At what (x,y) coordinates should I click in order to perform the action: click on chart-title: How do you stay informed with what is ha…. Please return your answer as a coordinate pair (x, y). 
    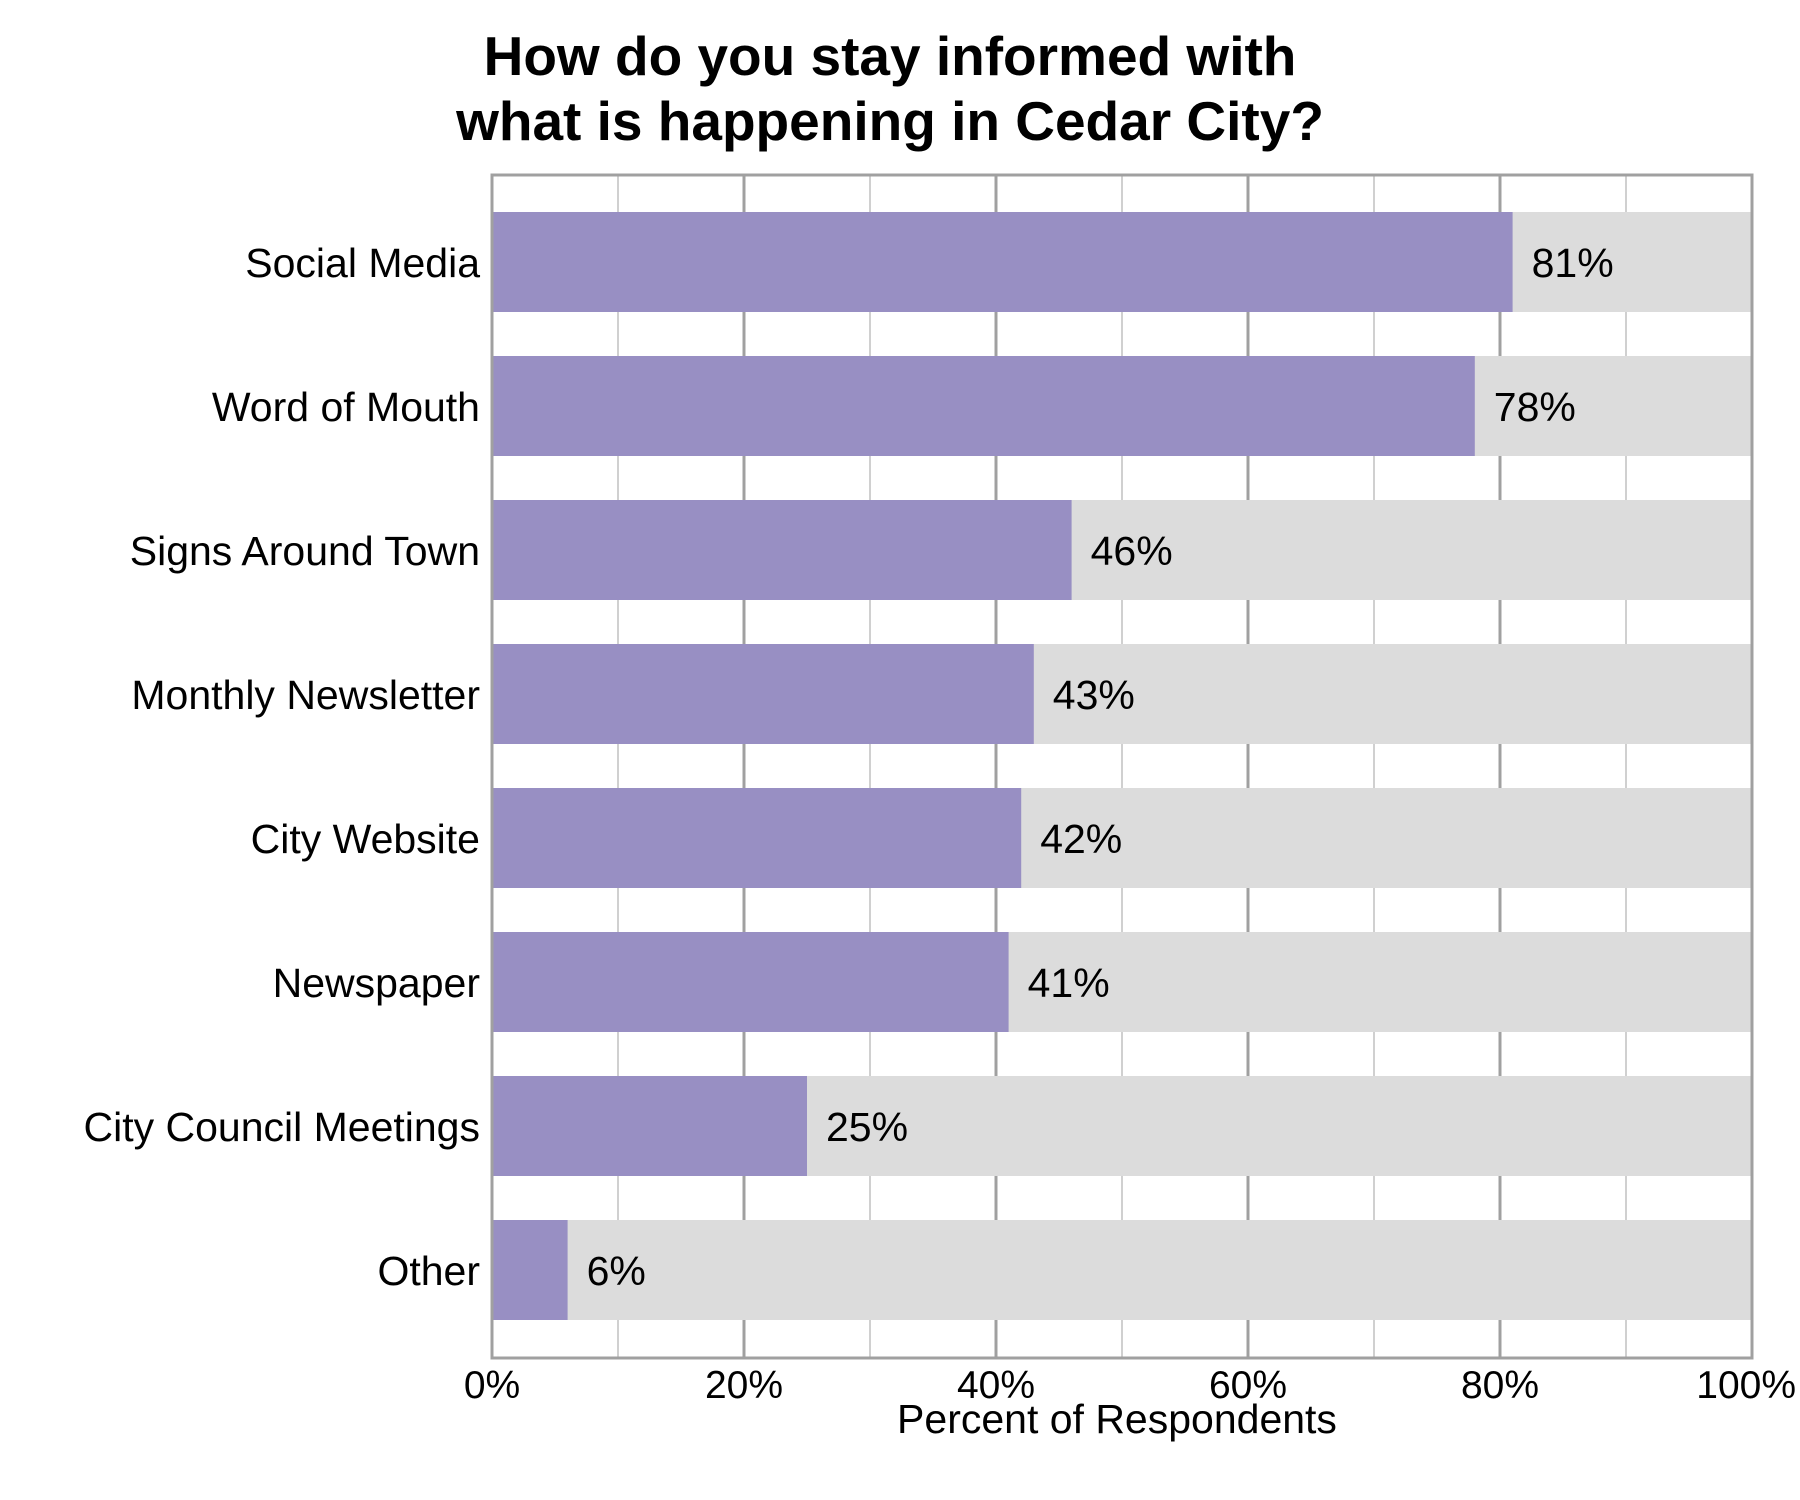
    Looking at the image, I should click on (889, 88).